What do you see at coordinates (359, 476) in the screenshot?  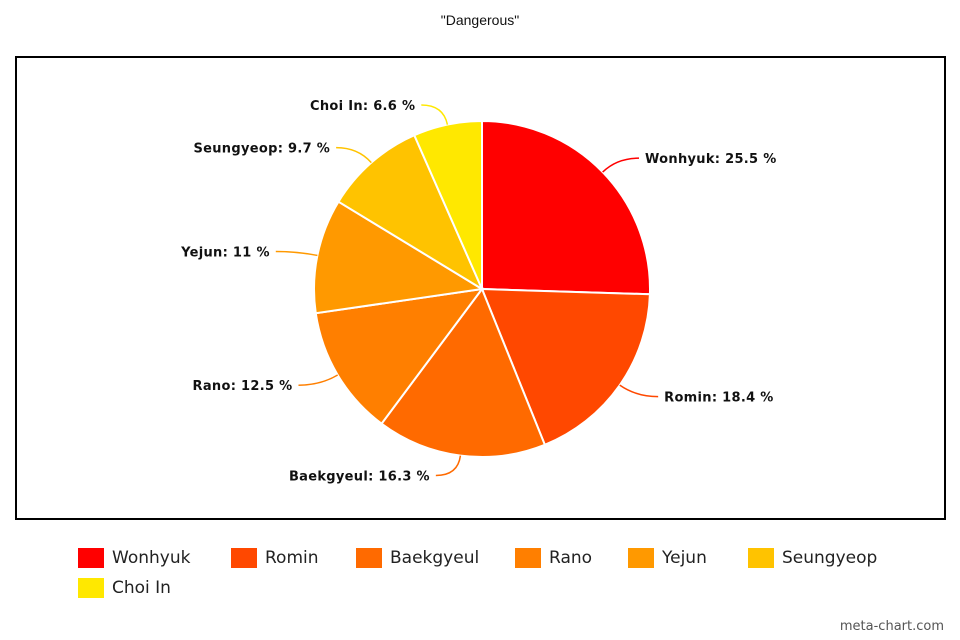 I see `slice-label-baekgyeul: Baekgyeul: 16.3 %` at bounding box center [359, 476].